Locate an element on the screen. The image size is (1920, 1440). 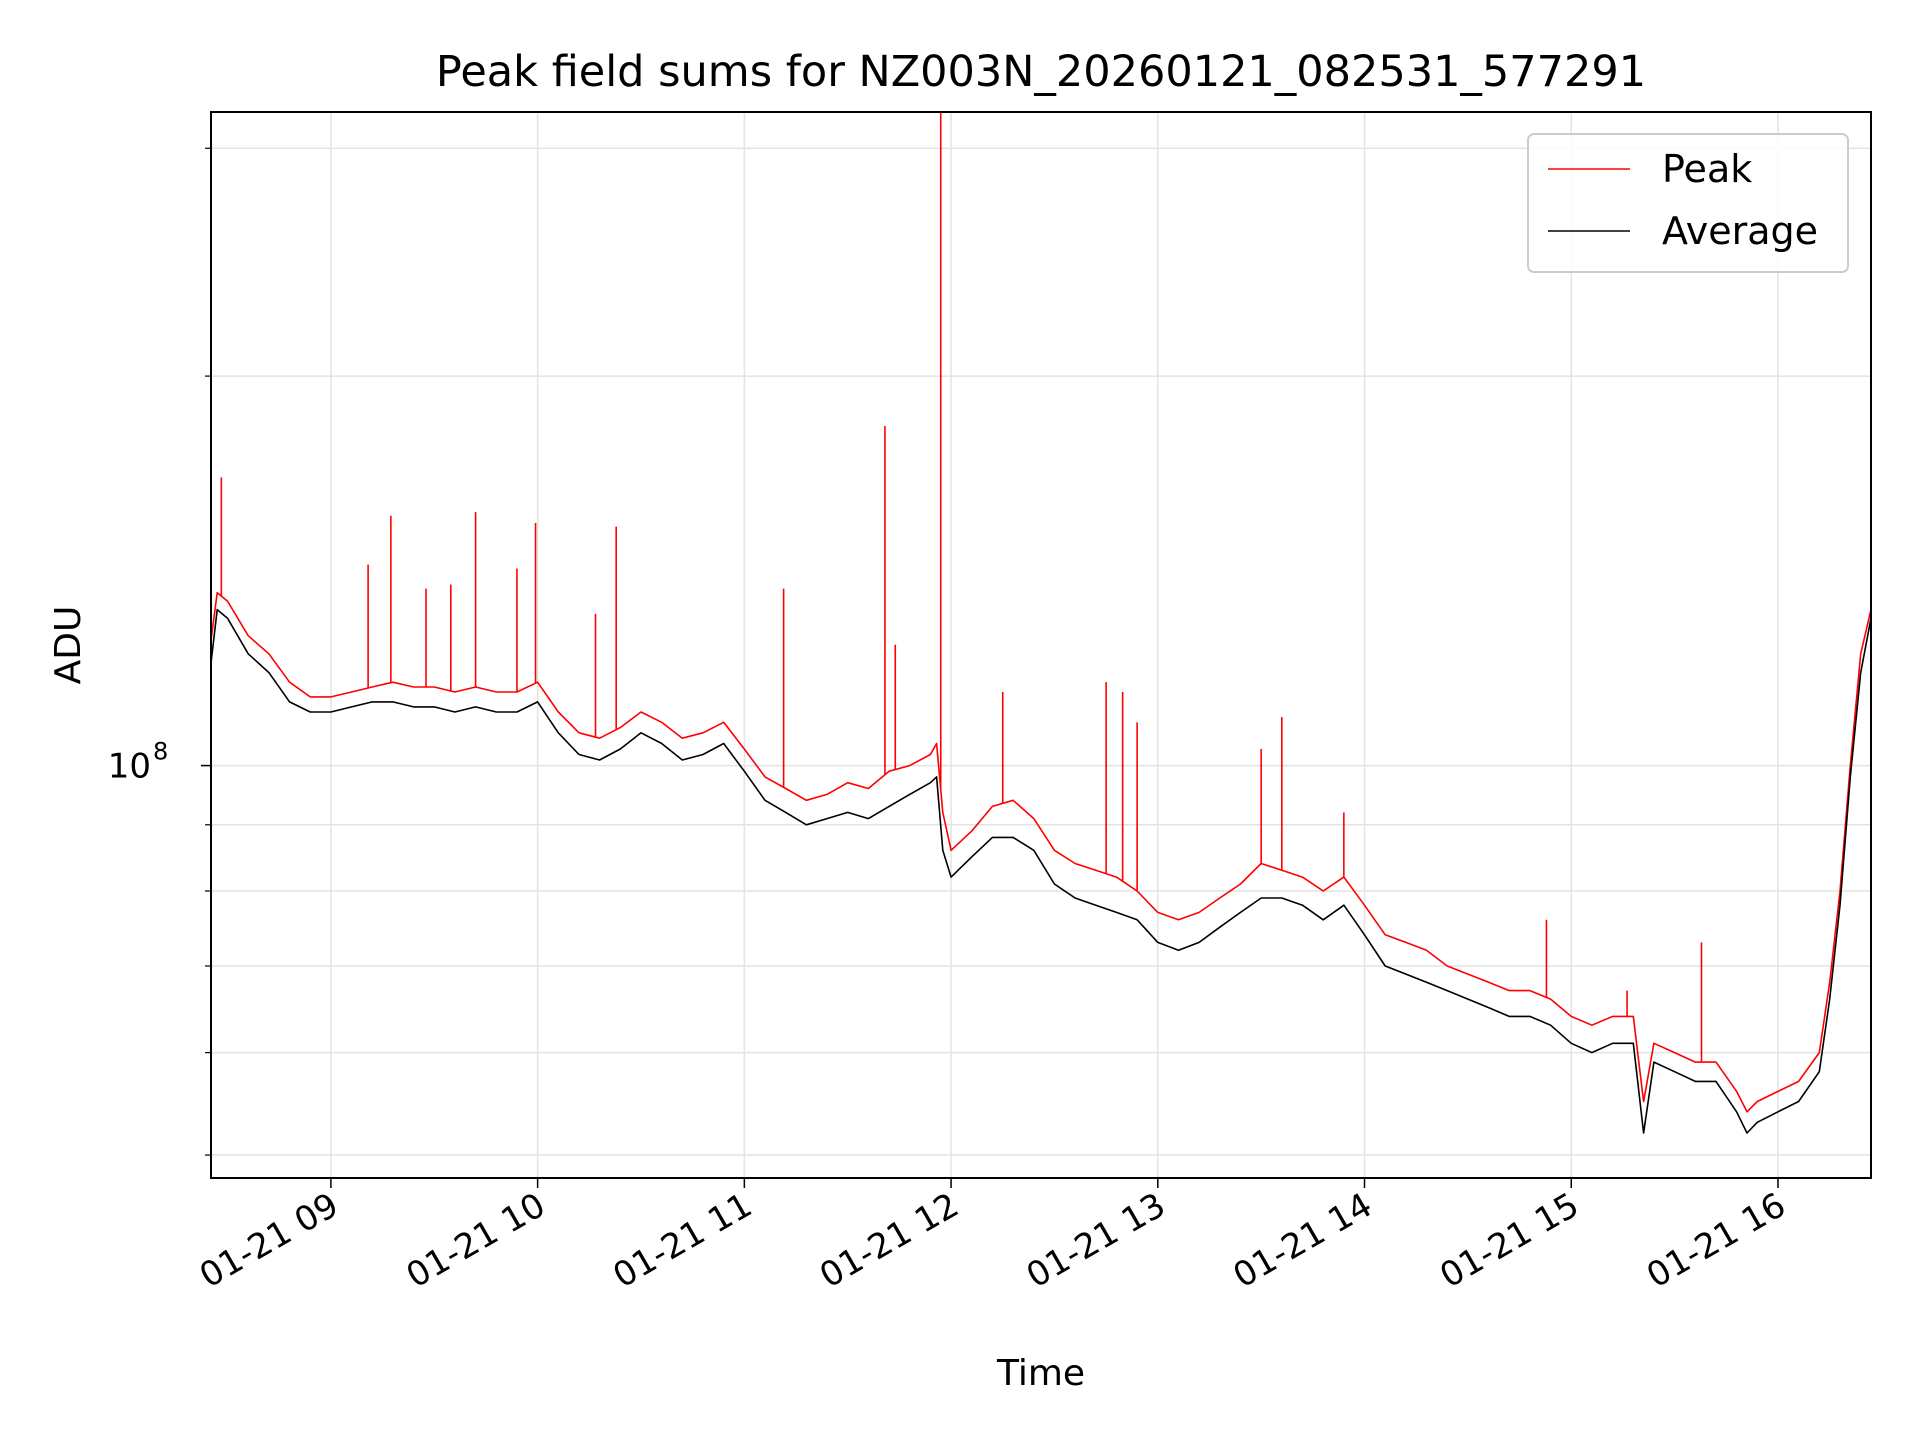
legend-label-average: Average is located at coordinates (1740, 231).